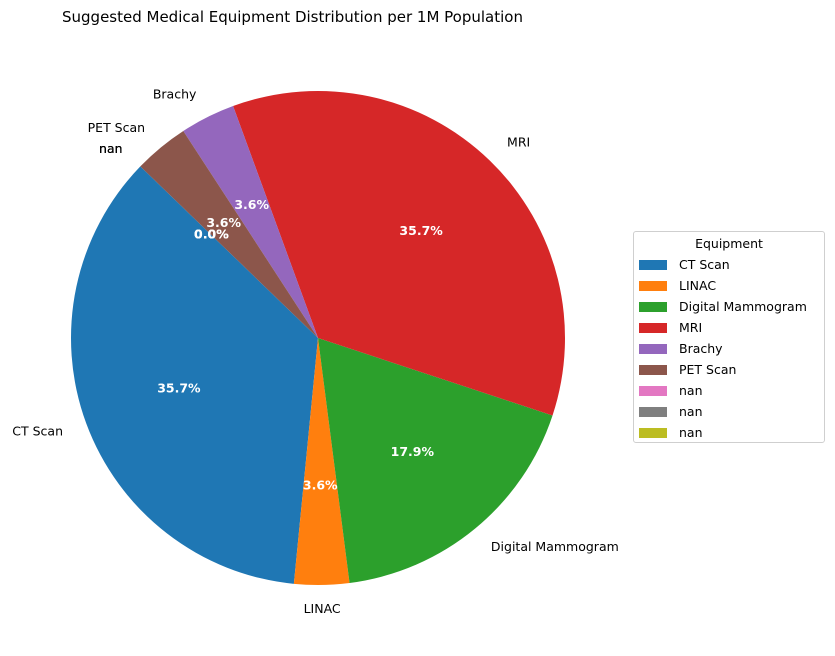 Image resolution: width=835 pixels, height=656 pixels. I want to click on slice-percent-nan-8: 0.0%, so click(211, 234).